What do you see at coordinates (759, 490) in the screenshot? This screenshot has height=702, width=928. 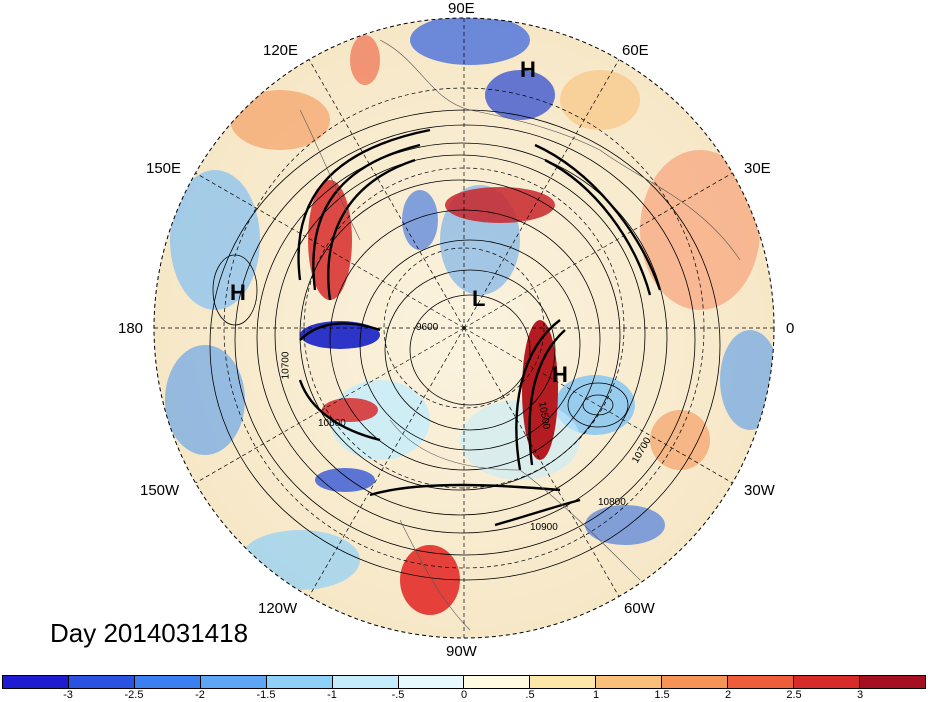 I see `lon-label-30w: 30W` at bounding box center [759, 490].